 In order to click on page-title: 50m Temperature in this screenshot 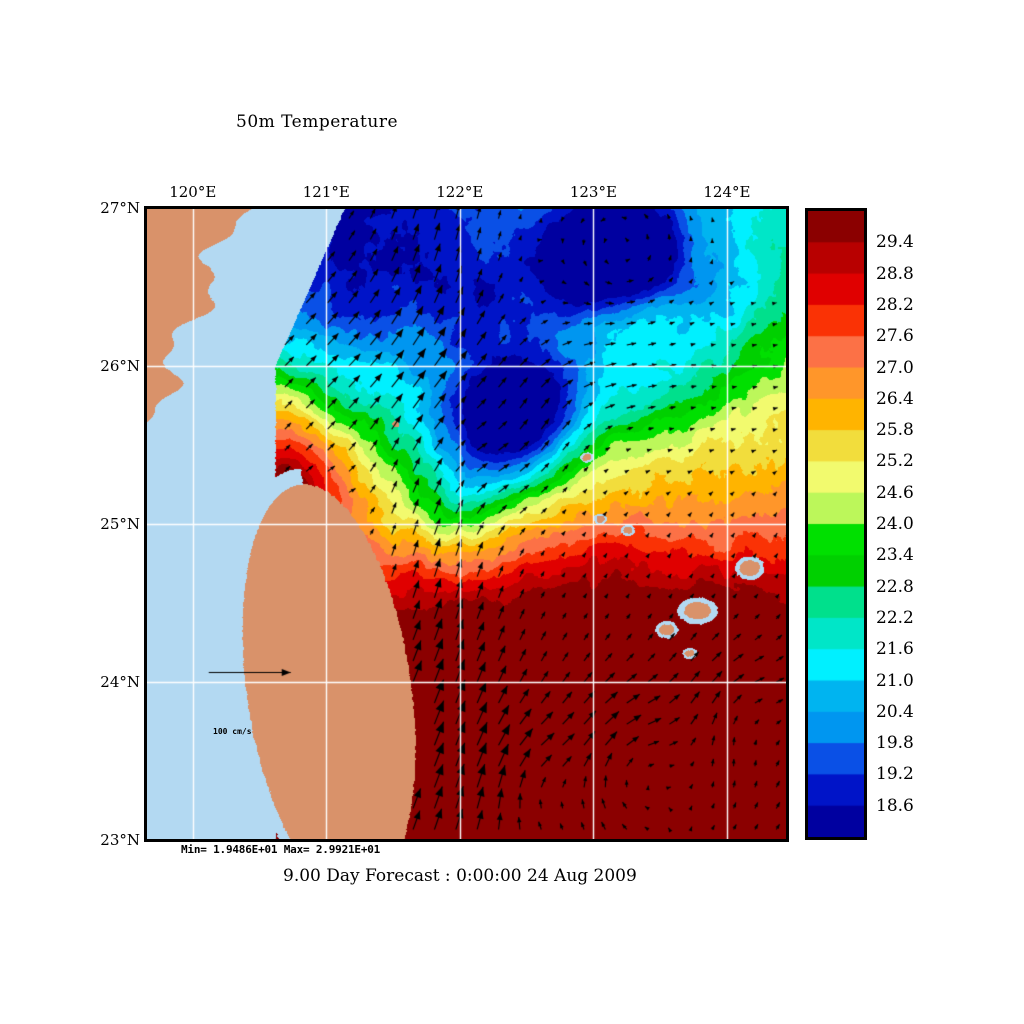, I will do `click(317, 122)`.